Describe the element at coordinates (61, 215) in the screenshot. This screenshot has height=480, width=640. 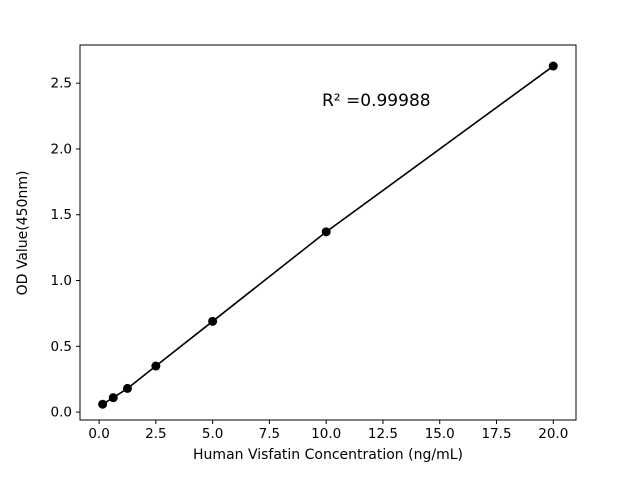
I see `y-tick-label: 1.5` at that location.